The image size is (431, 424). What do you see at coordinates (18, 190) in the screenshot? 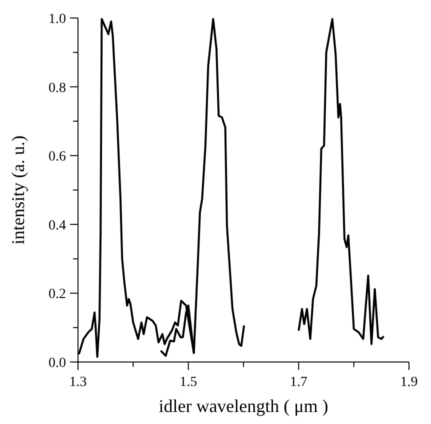
I see `y-axis-title: intensity (a. u.)` at bounding box center [18, 190].